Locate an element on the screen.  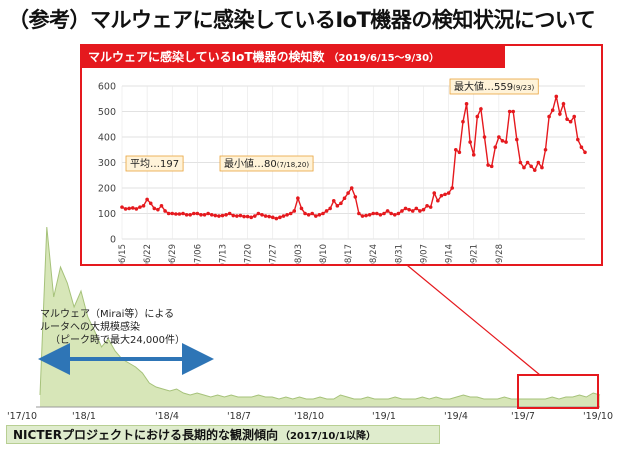
inset-annotation: 最小値…80(7/18,20) is located at coordinates (266, 163).